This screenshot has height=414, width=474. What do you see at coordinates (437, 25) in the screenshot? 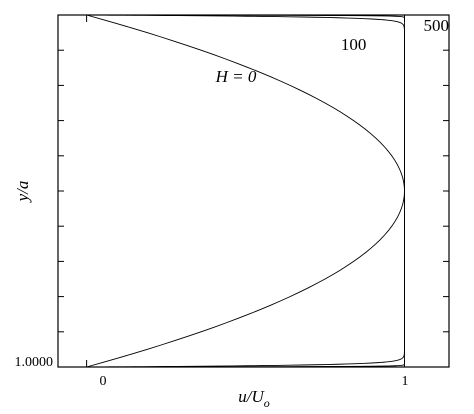
I see `series-label-2: 500` at bounding box center [437, 25].